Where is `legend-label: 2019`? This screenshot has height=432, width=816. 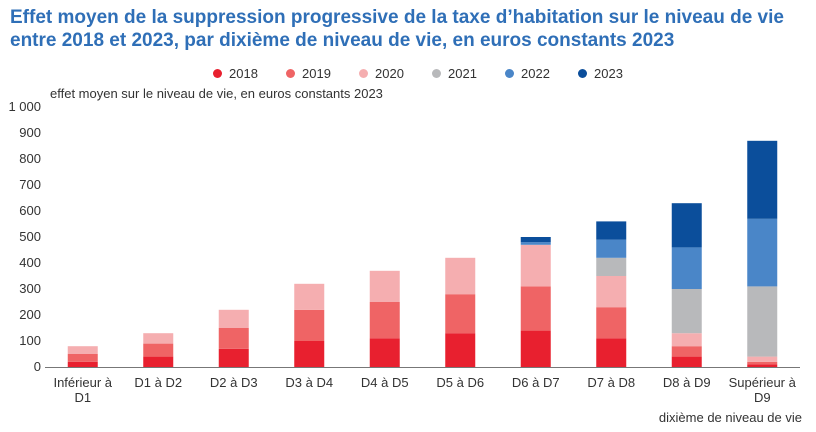
legend-label: 2019 is located at coordinates (316, 73).